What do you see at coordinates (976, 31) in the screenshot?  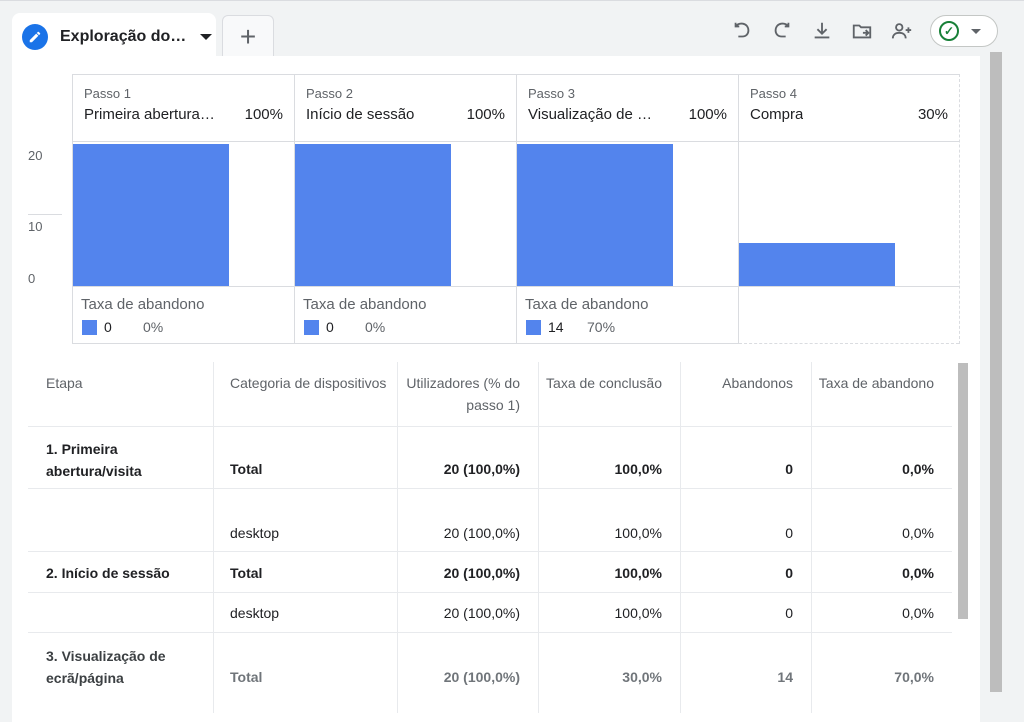 I see `chevron-down-icon` at bounding box center [976, 31].